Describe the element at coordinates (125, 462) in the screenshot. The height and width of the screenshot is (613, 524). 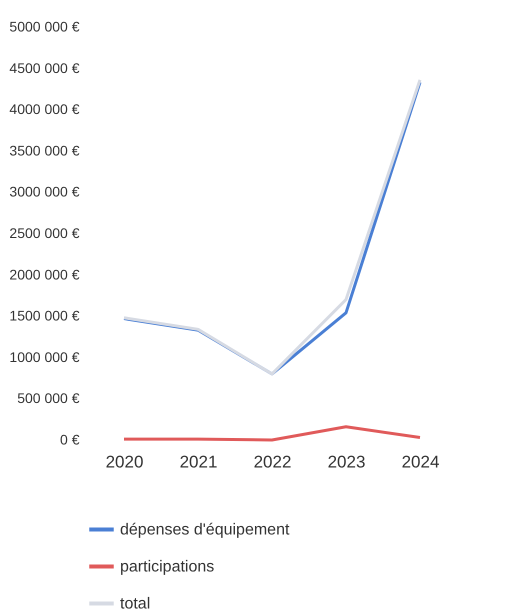
I see `x-tick-label: 2020` at that location.